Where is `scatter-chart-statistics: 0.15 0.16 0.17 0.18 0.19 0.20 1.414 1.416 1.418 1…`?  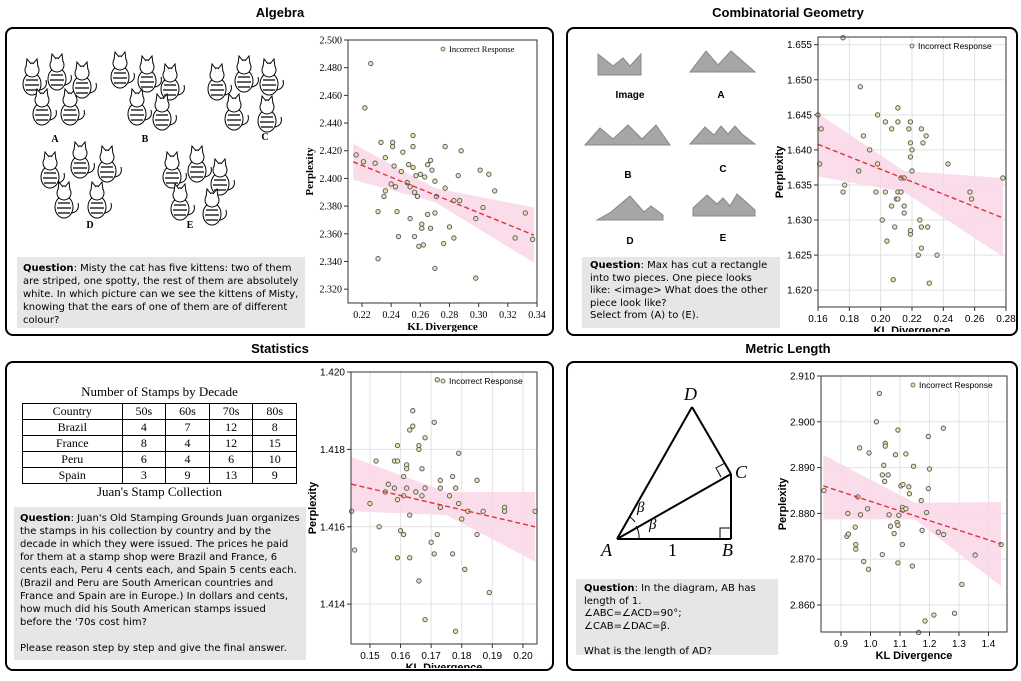
scatter-chart-statistics: 0.15 0.16 0.17 0.18 0.19 0.20 1.414 1.416 1.418 1… is located at coordinates (422, 518).